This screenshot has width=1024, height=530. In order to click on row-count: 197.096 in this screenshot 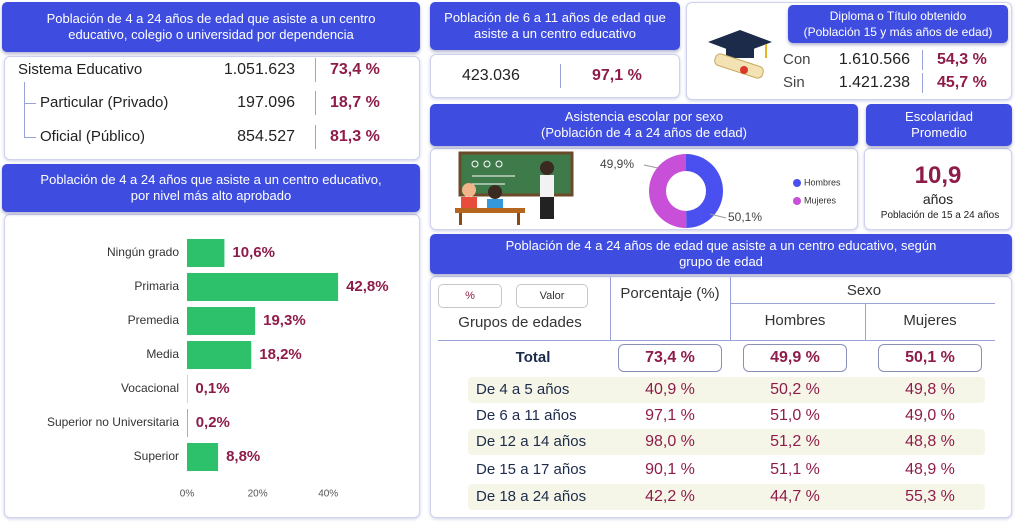, I will do `click(266, 102)`.